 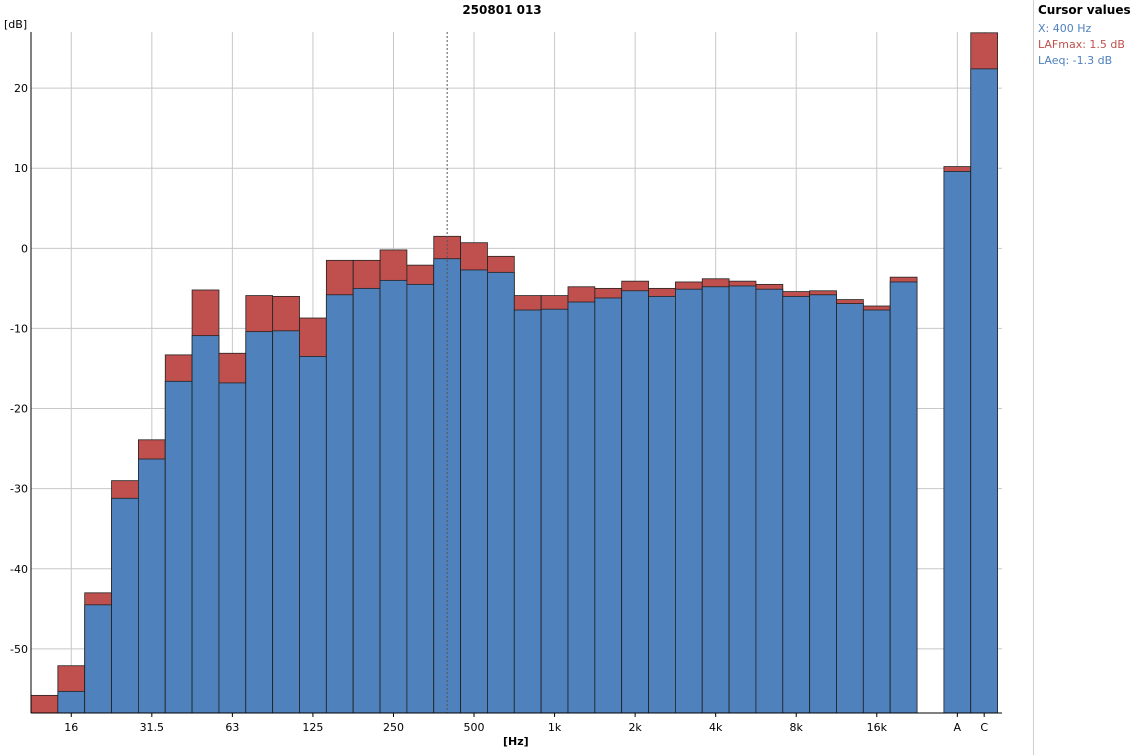 What do you see at coordinates (716, 727) in the screenshot?
I see `x-tick-label: 4k` at bounding box center [716, 727].